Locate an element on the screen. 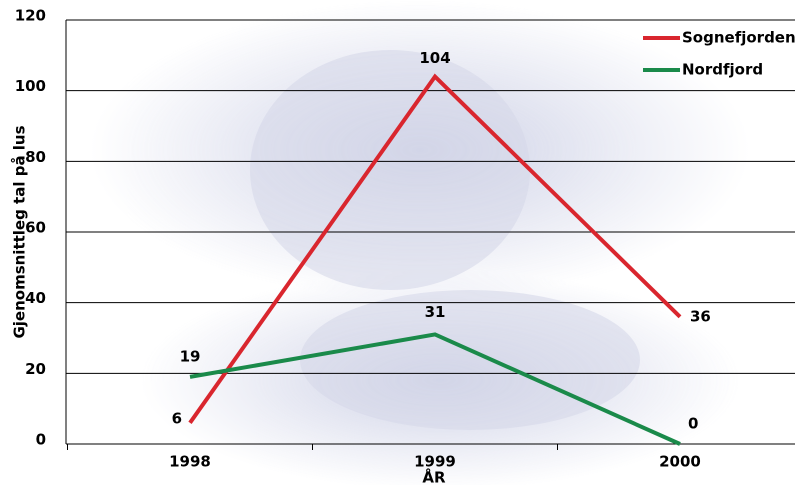 This screenshot has height=485, width=795. y-axis-label: Gjenomsnittleg tal på lus is located at coordinates (20, 231).